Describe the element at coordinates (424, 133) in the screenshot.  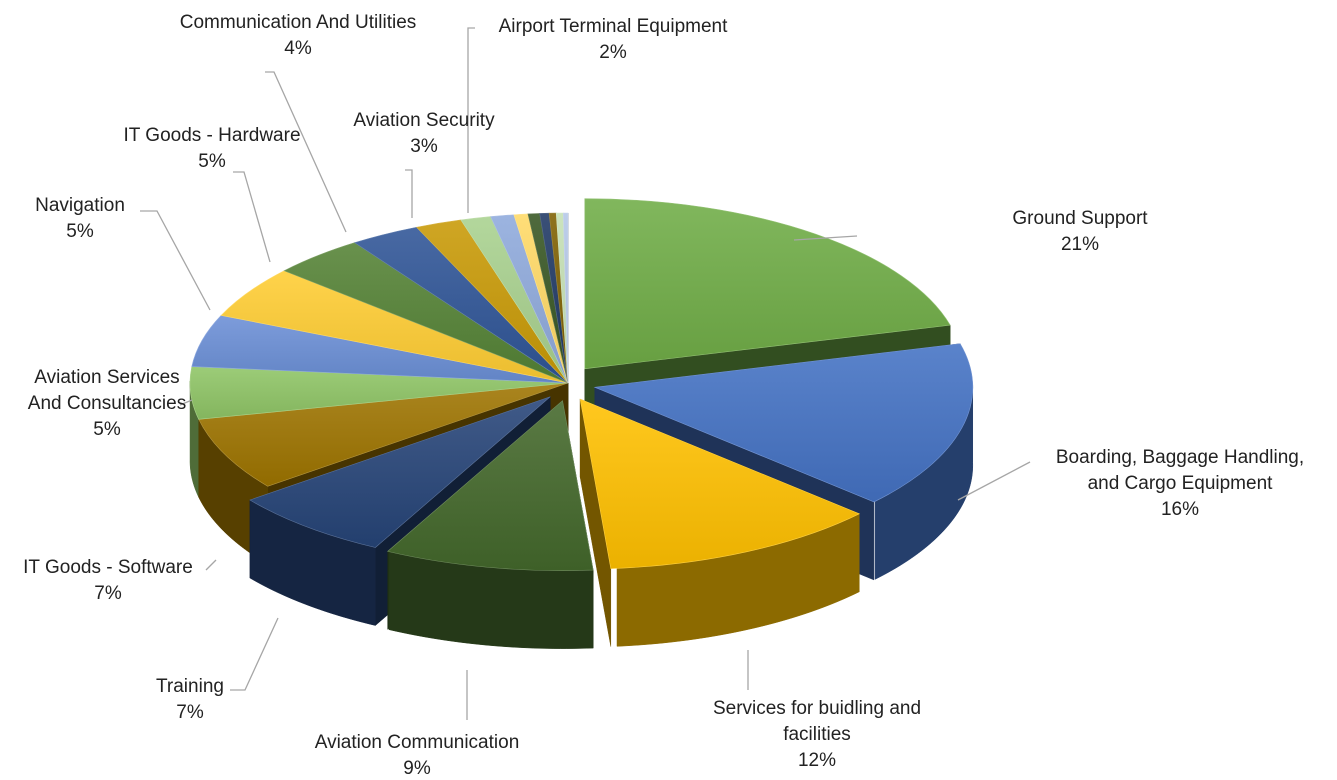
I see `label-aviation-security: Aviation Security 3%` at that location.